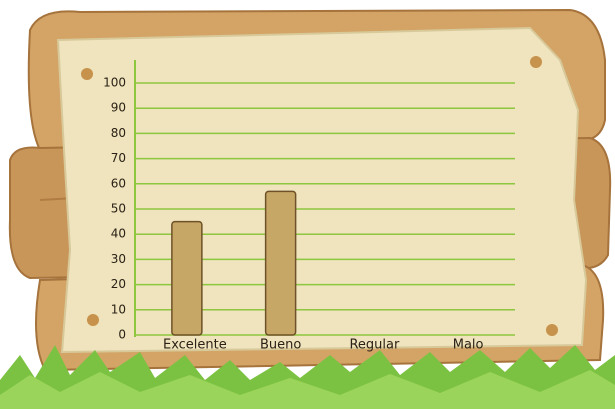 The width and height of the screenshot is (615, 409). I want to click on y-tick-label: 0, so click(122, 335).